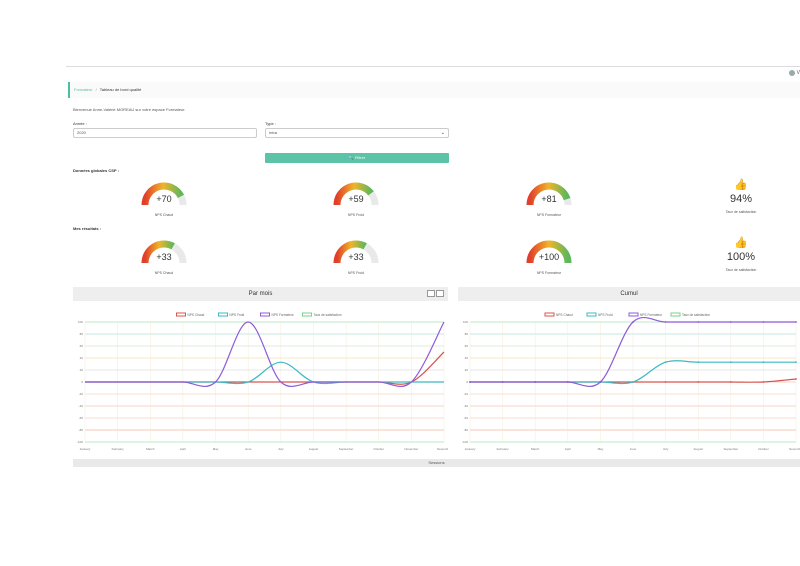 The height and width of the screenshot is (566, 800). I want to click on year-input: 2020, so click(165, 133).